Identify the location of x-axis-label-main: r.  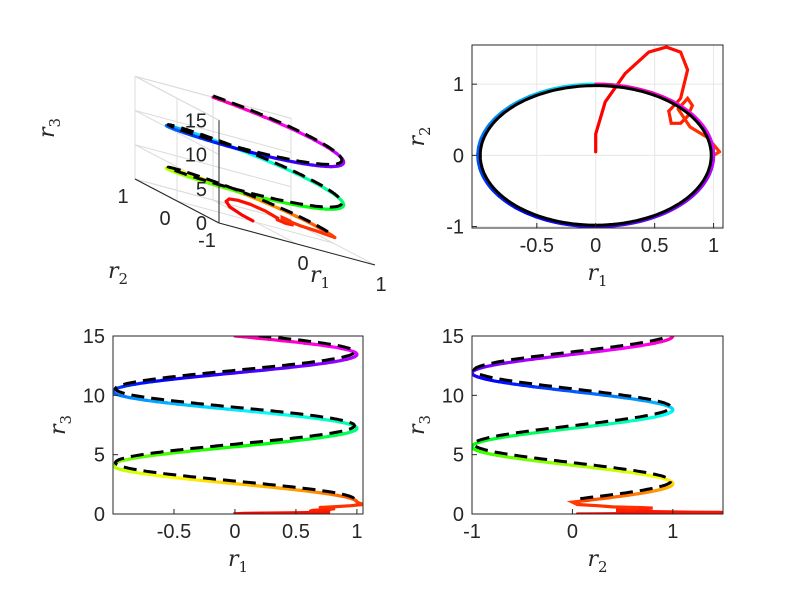
(234, 559).